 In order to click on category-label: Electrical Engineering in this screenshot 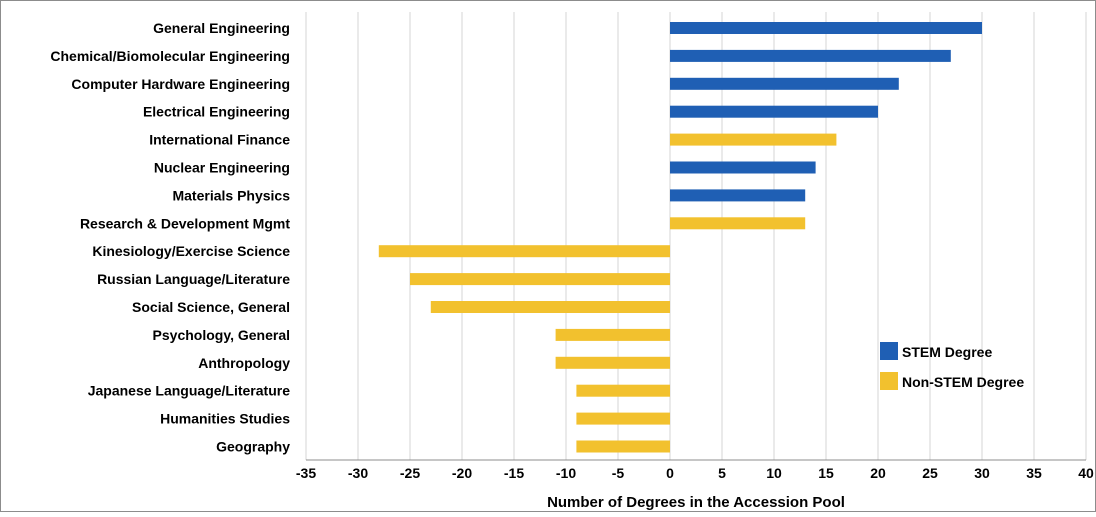, I will do `click(216, 112)`.